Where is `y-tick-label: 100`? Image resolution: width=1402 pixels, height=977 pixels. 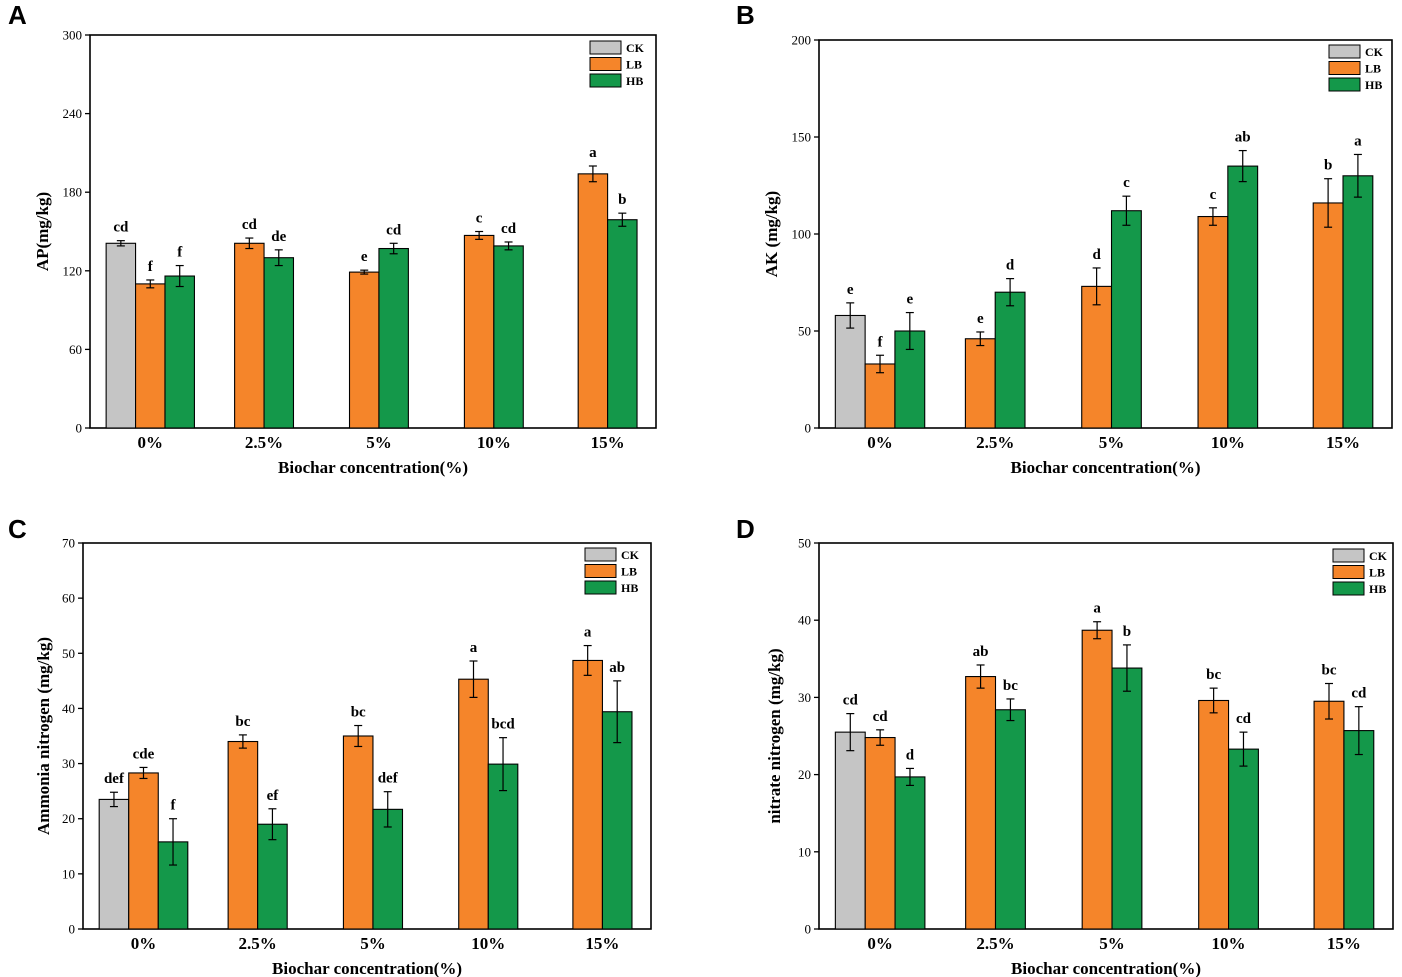 y-tick-label: 100 is located at coordinates (802, 234).